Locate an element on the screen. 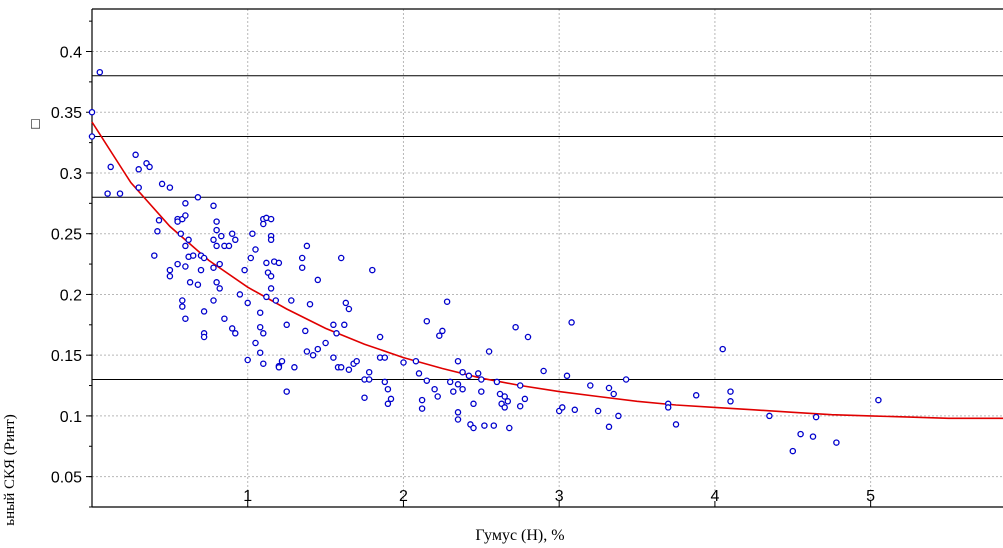  y-tick-label: 0.05 is located at coordinates (66, 478).